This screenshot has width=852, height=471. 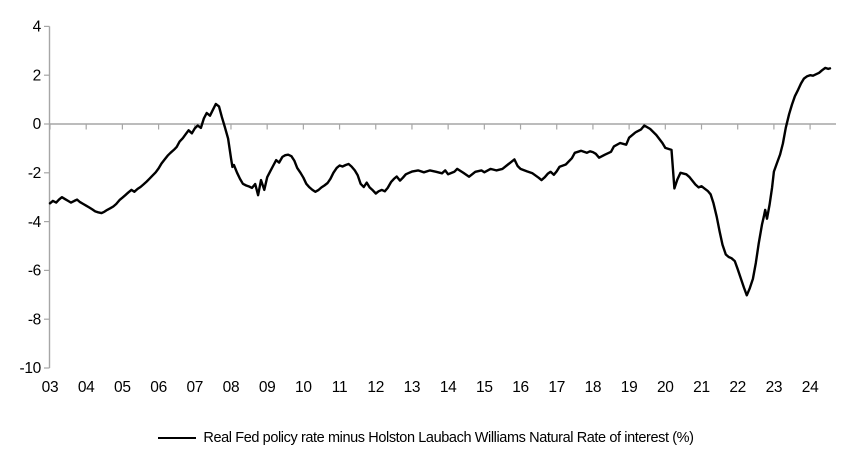 I want to click on x-axis-tick-label: 16, so click(x=520, y=387).